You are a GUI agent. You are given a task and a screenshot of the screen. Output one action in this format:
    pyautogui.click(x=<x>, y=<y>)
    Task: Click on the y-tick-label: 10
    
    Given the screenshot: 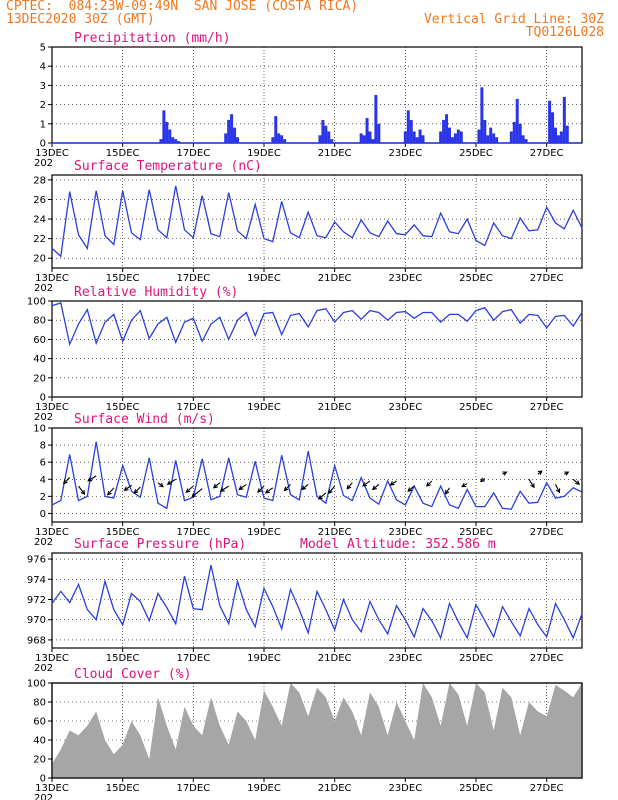 What is the action you would take?
    pyautogui.click(x=39, y=429)
    